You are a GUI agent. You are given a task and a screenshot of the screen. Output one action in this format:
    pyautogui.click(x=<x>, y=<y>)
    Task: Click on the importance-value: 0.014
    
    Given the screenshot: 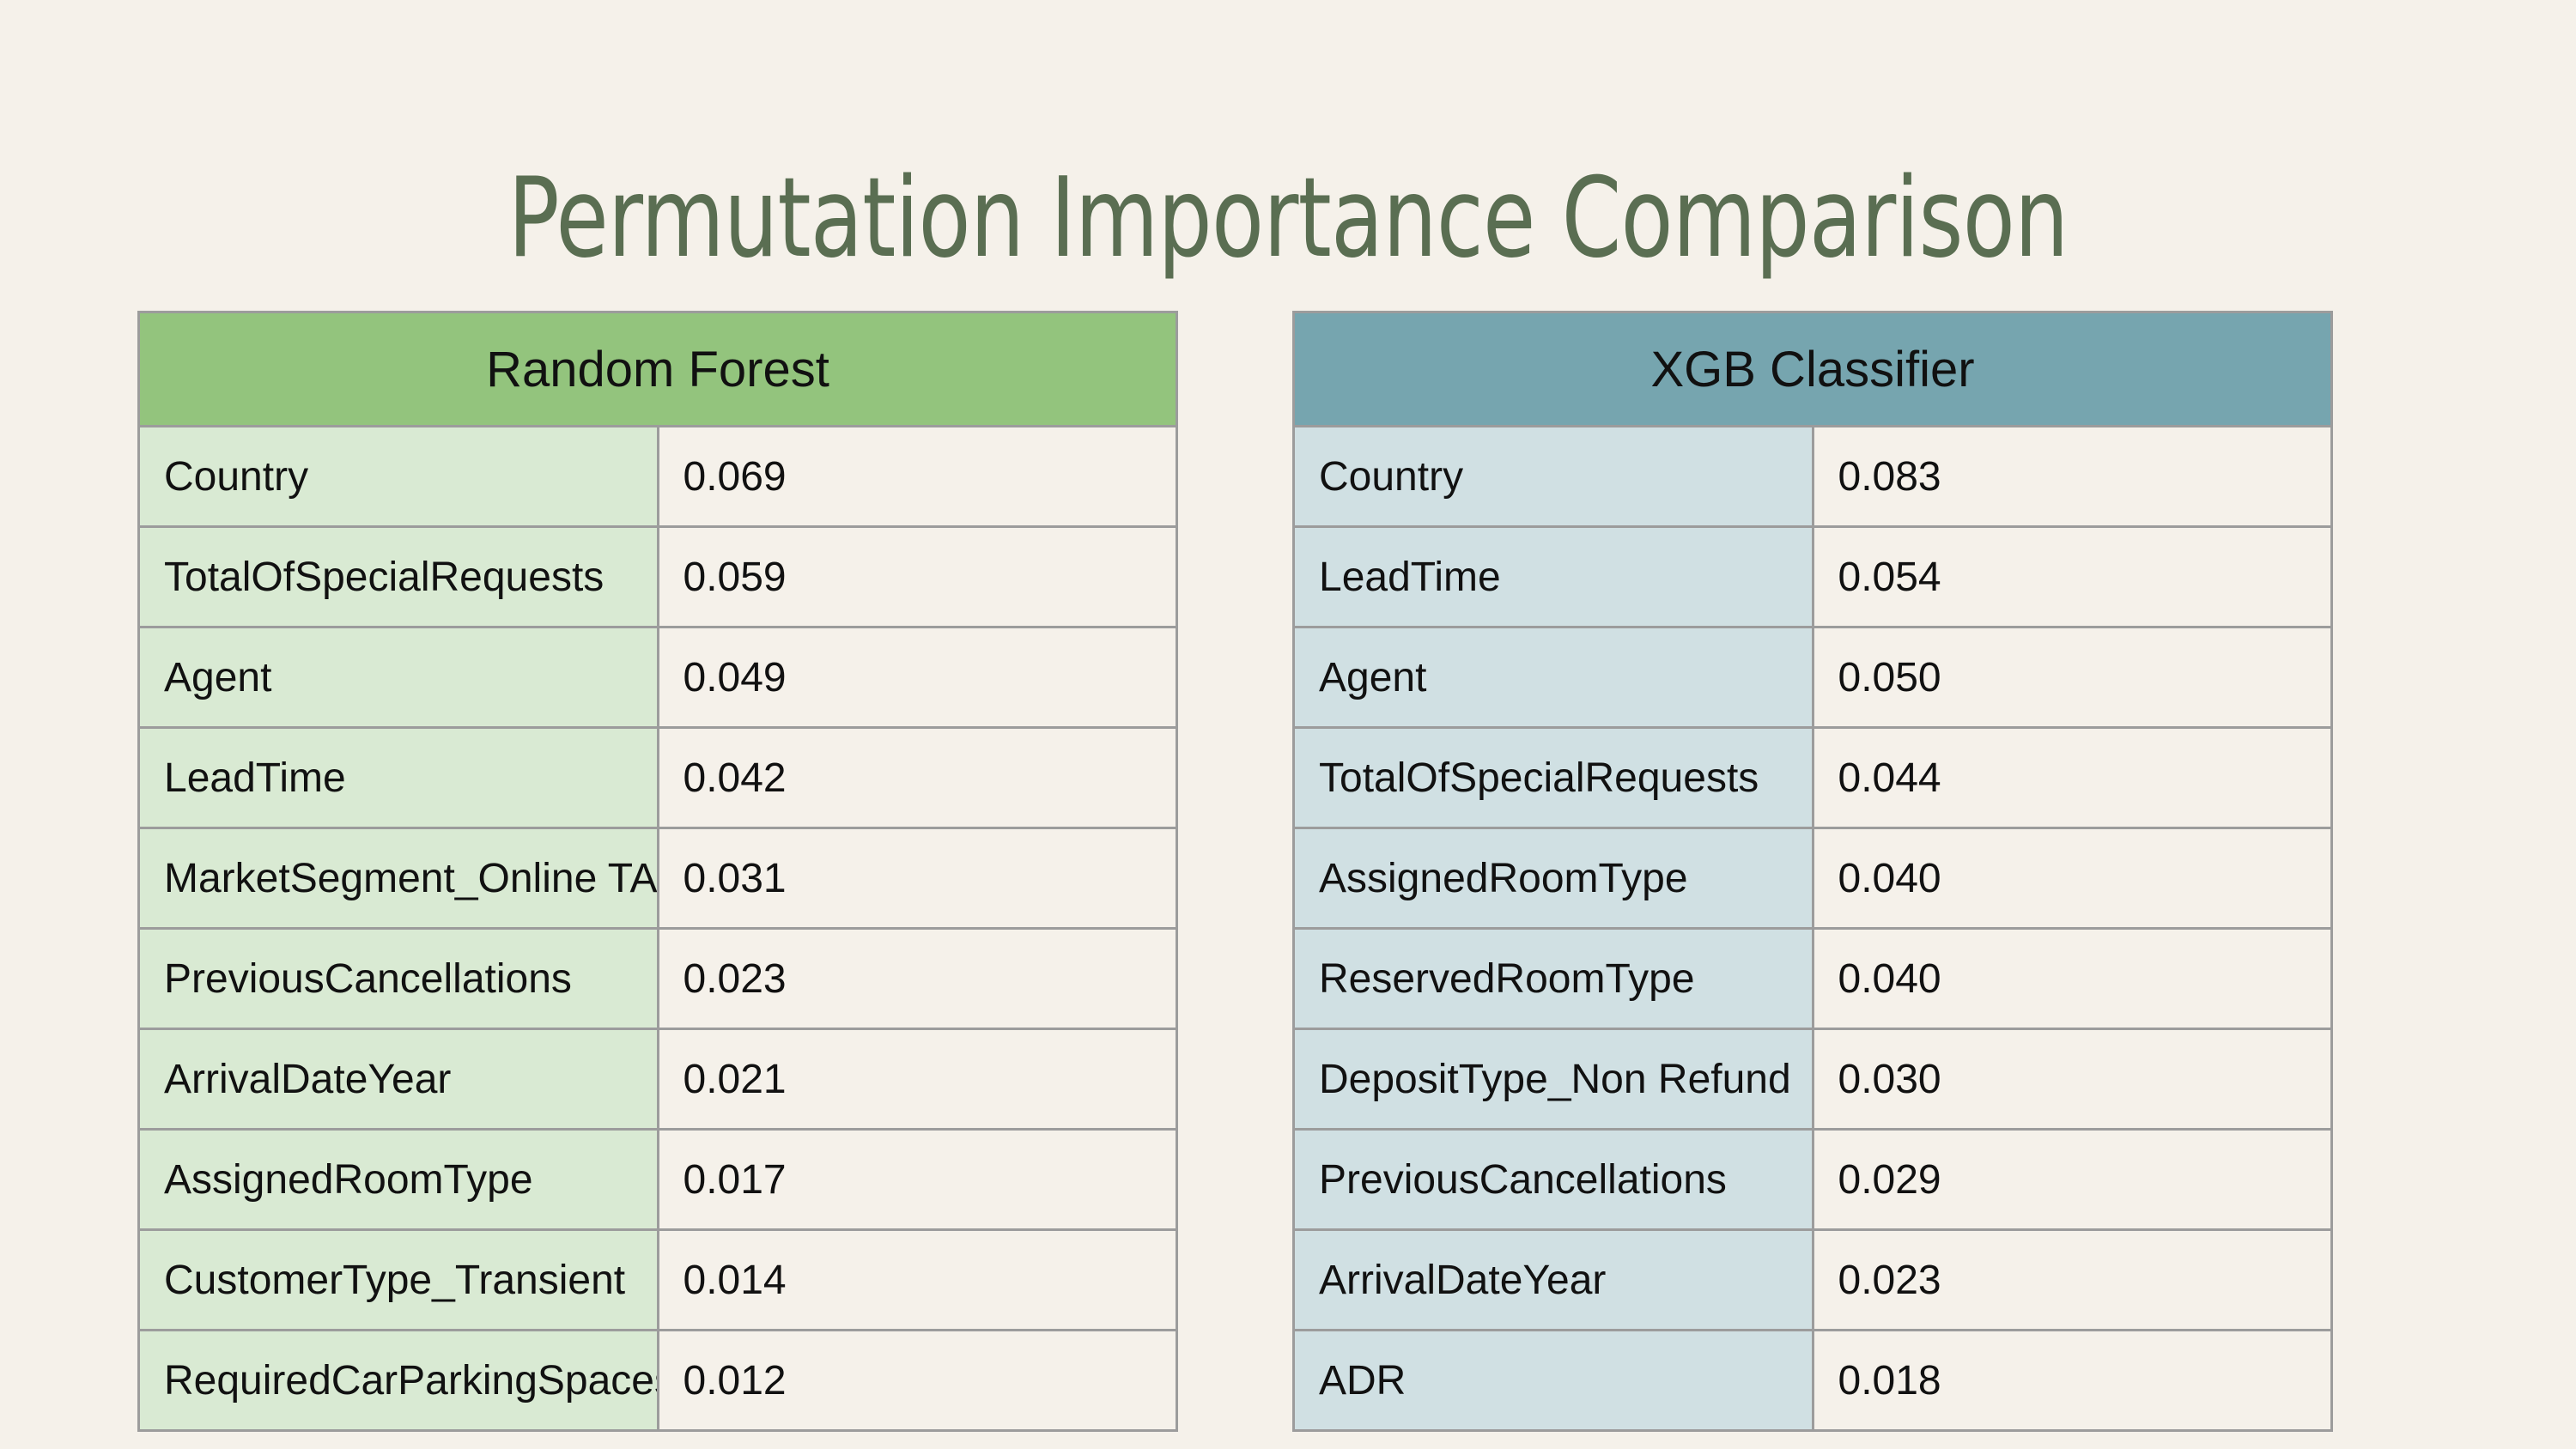 What is the action you would take?
    pyautogui.click(x=917, y=1279)
    